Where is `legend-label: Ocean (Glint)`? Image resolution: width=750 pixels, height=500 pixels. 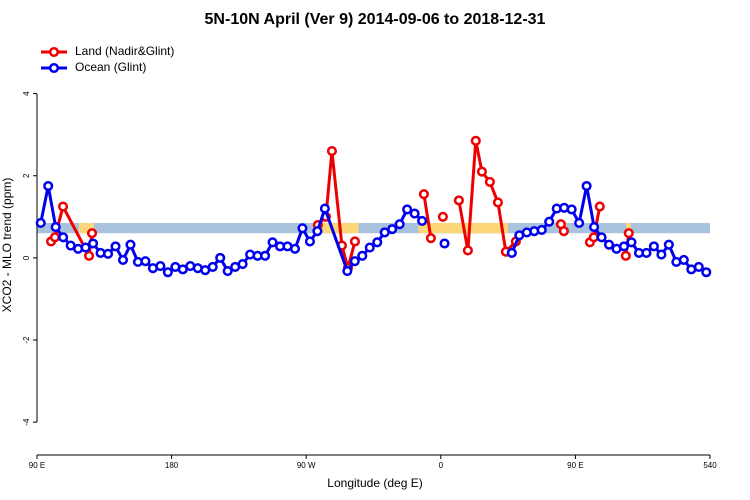 legend-label: Ocean (Glint) is located at coordinates (110, 67).